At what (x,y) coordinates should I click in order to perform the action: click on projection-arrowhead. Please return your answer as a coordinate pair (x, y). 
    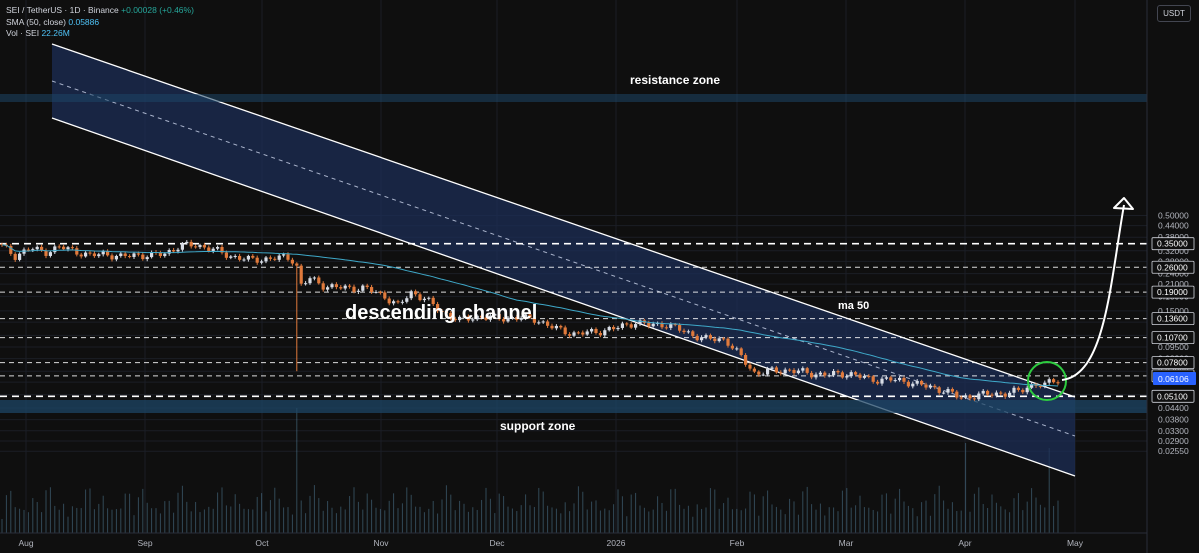
    Looking at the image, I should click on (1123, 203).